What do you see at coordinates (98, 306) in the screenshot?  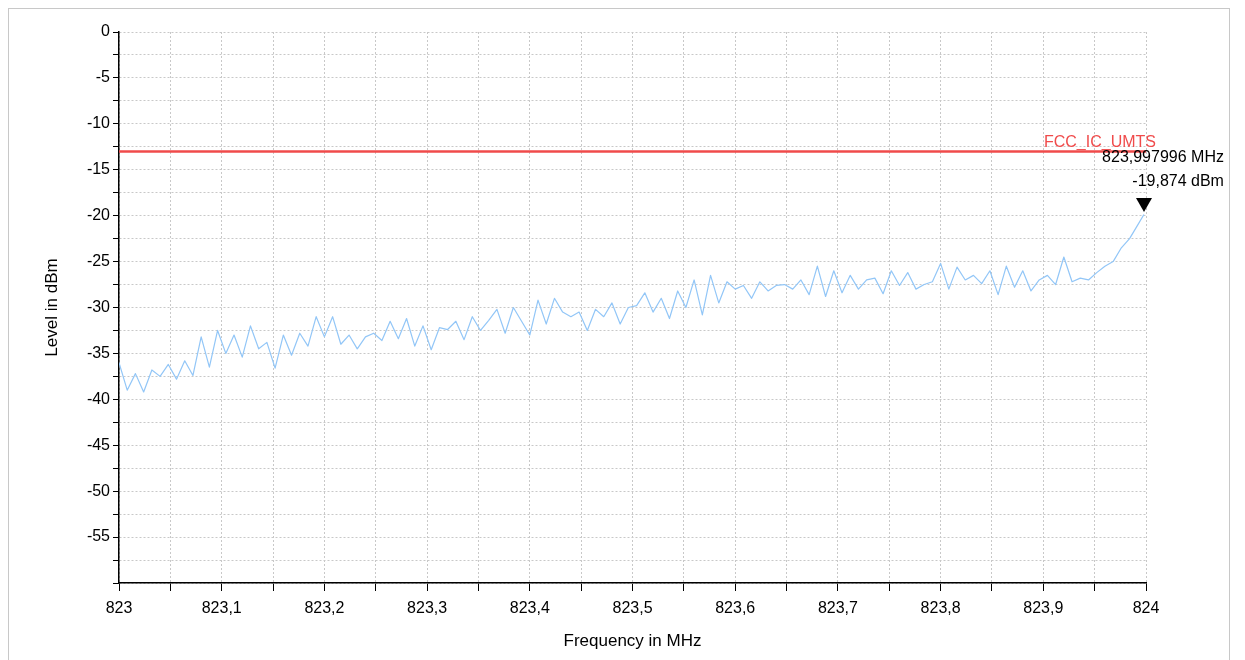 I see `y-tick-label: -30` at bounding box center [98, 306].